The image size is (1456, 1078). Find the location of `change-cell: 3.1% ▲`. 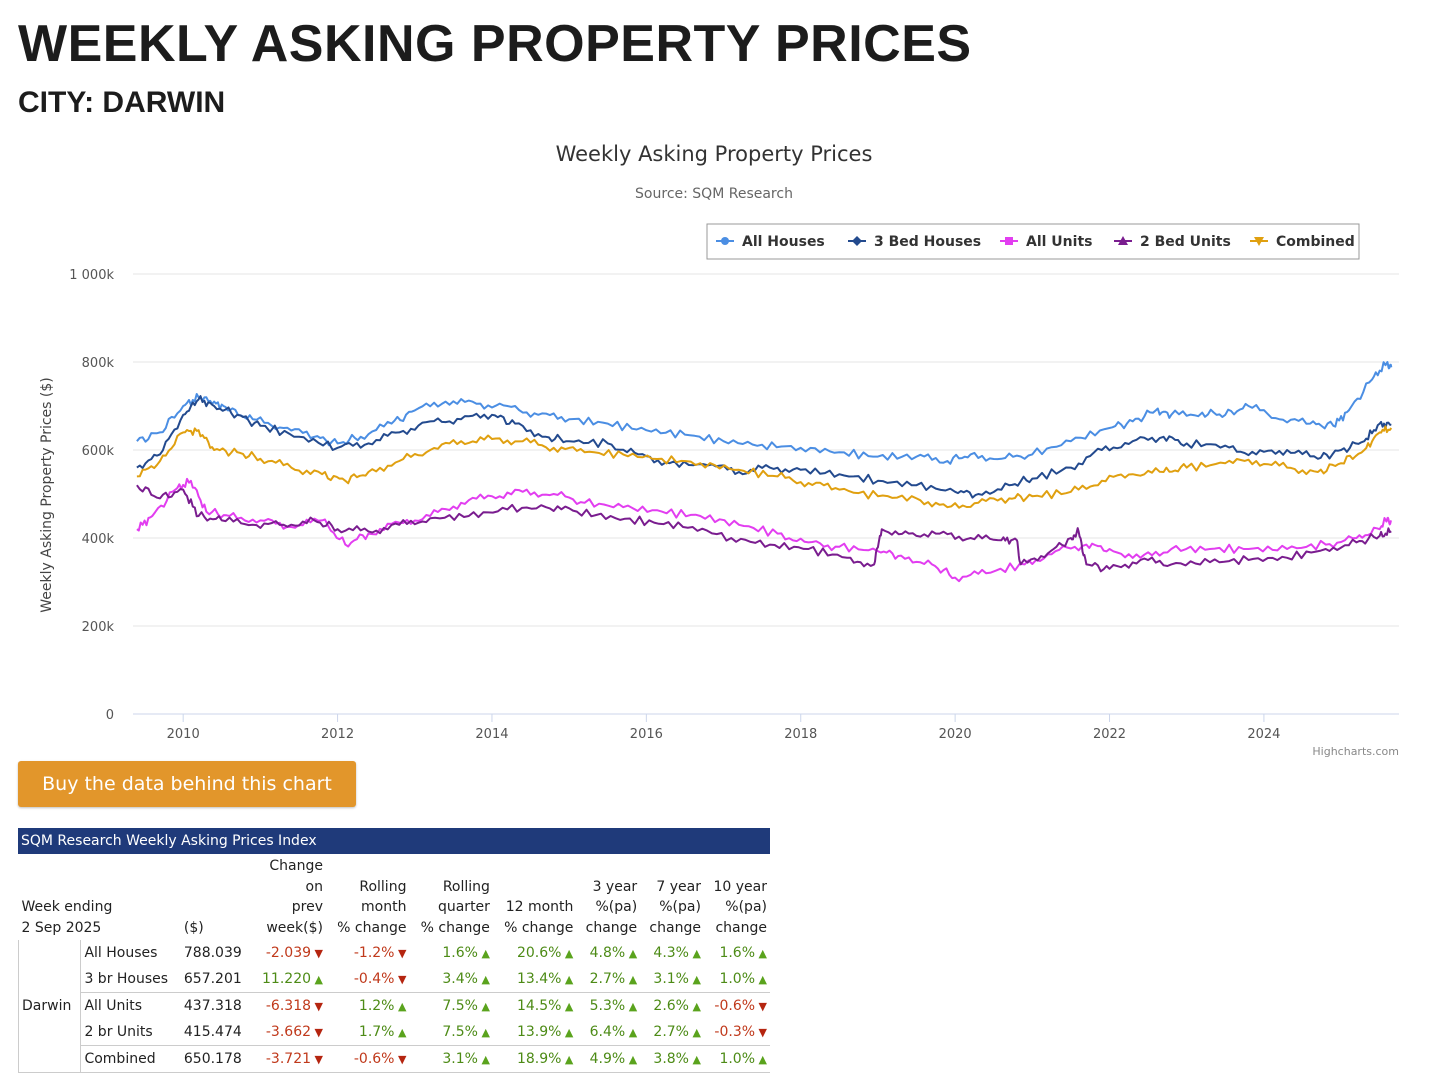

change-cell: 3.1% ▲ is located at coordinates (672, 979).